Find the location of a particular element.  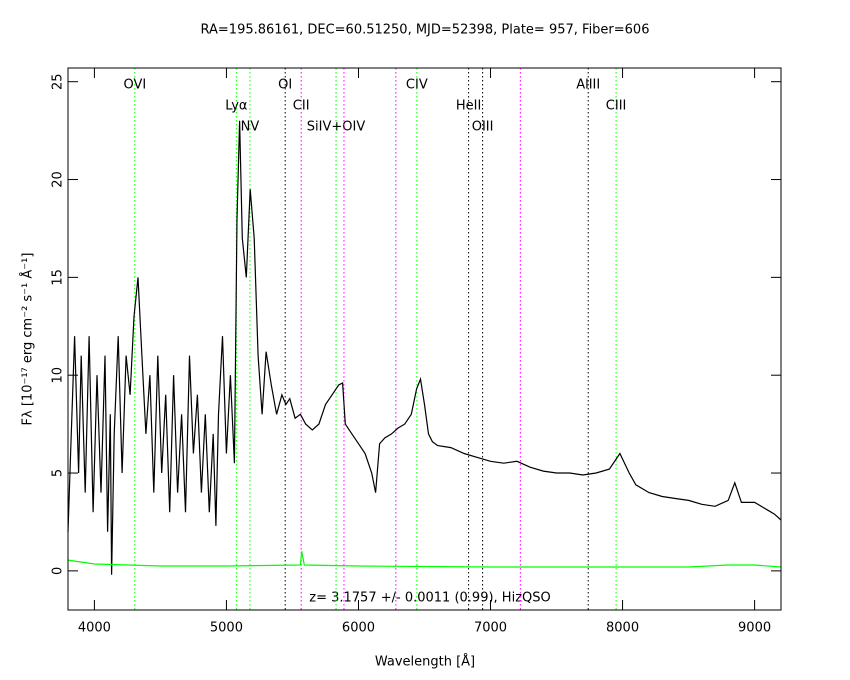

y-tick-label: 25 is located at coordinates (58, 81).